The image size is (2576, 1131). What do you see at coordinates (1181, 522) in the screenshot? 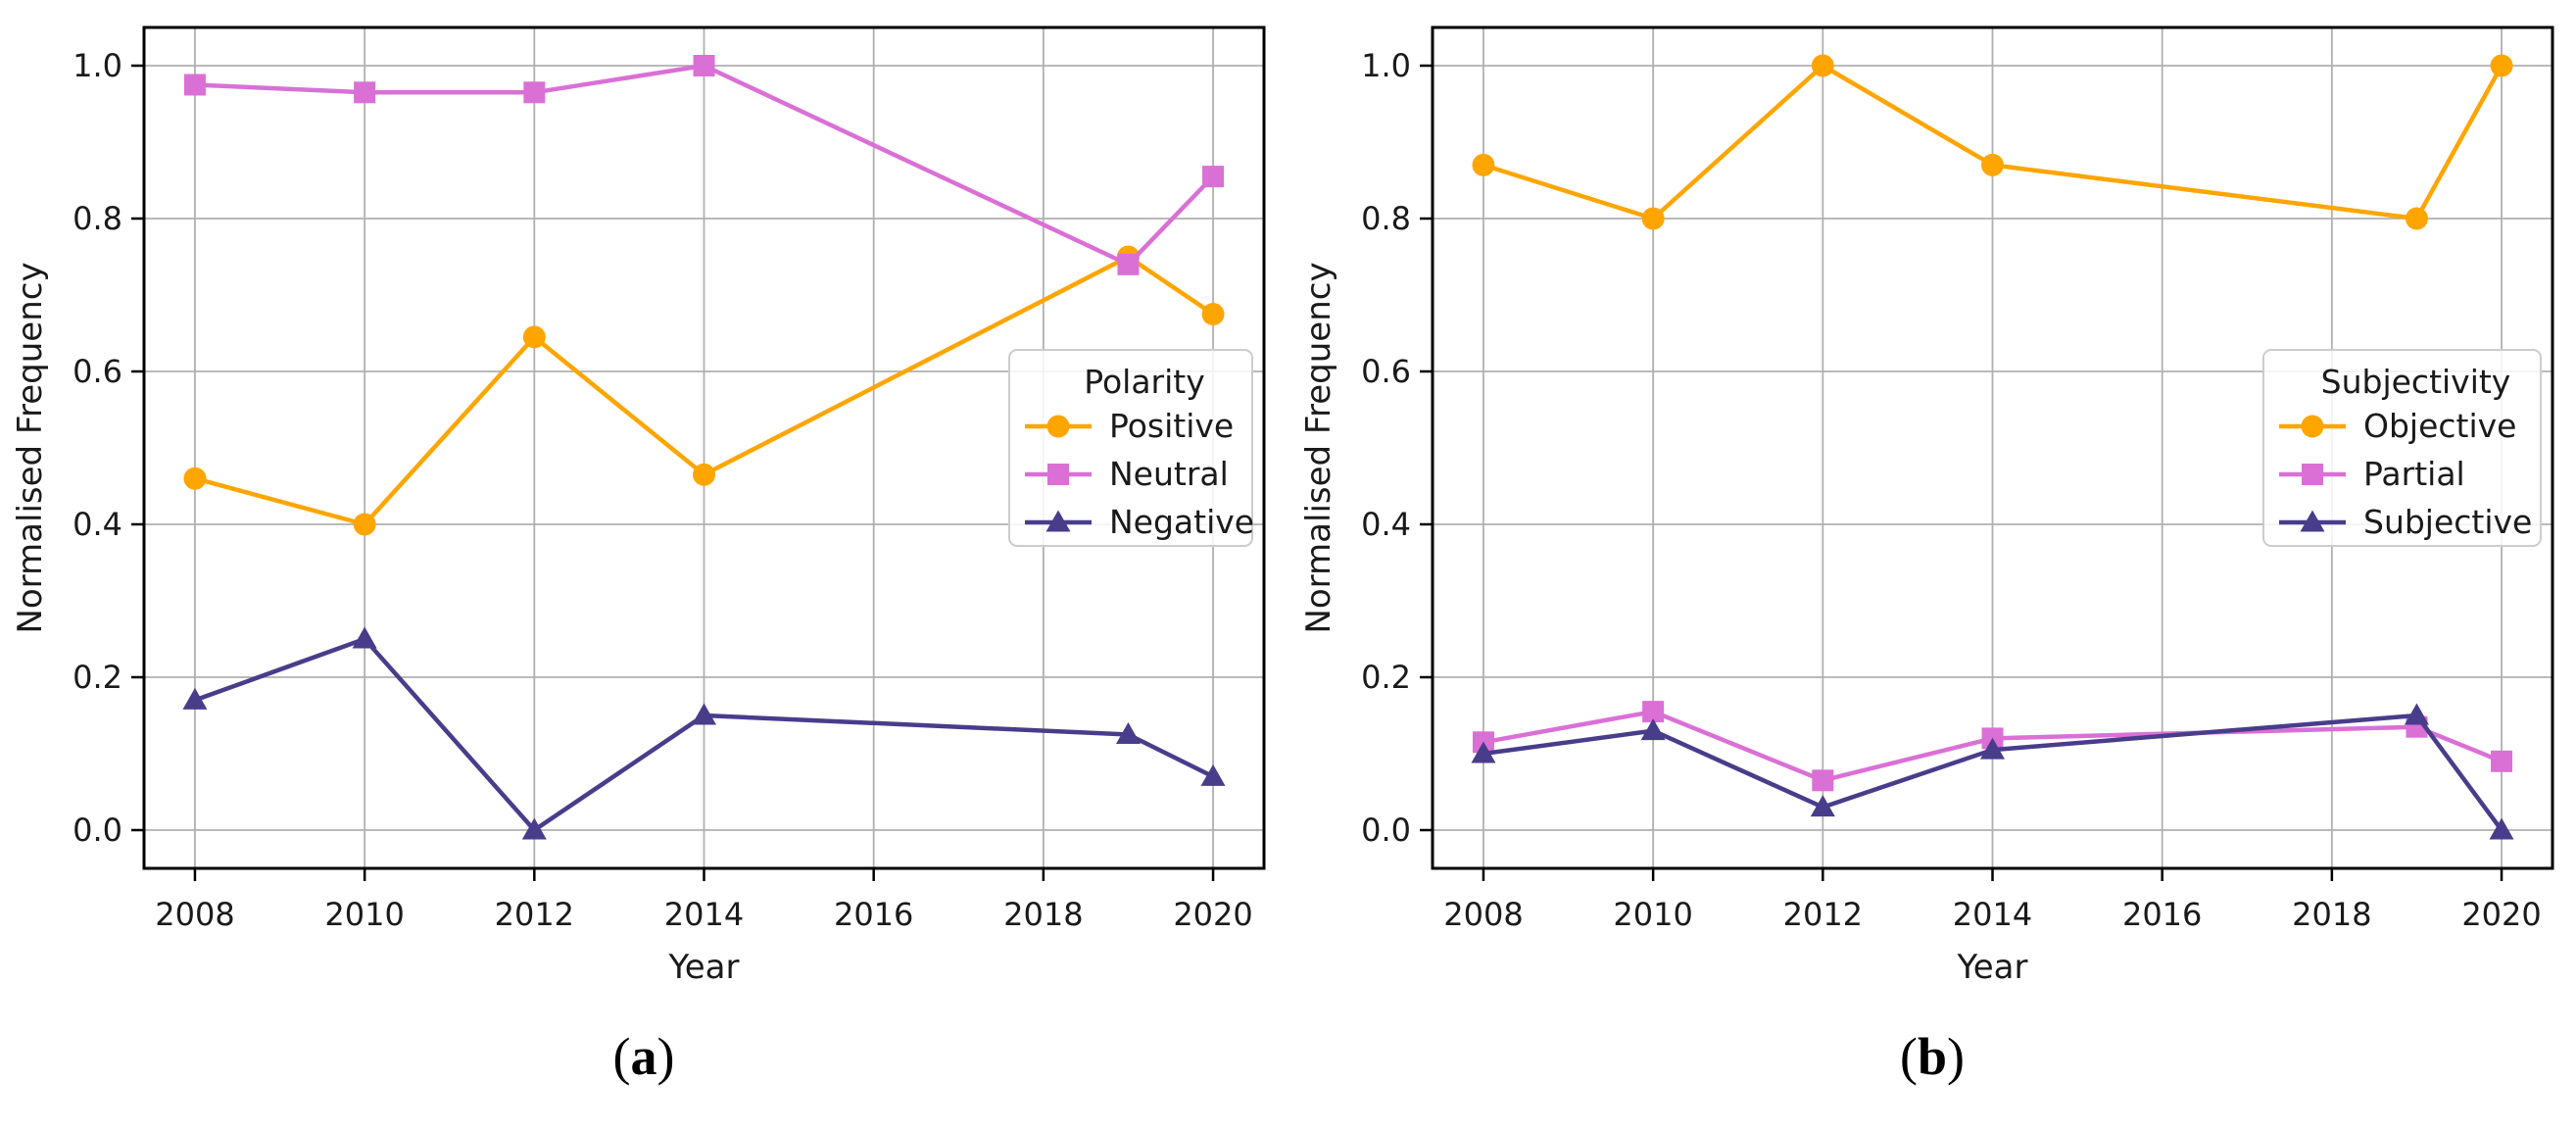
I see `legend-label-negative: Negative` at bounding box center [1181, 522].